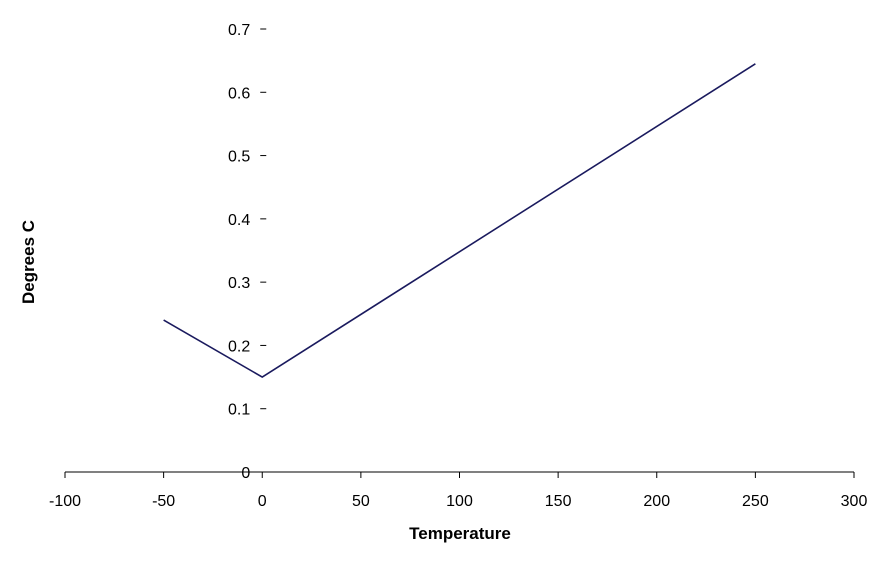 This screenshot has width=888, height=564. What do you see at coordinates (854, 501) in the screenshot?
I see `x-tick-label: 300` at bounding box center [854, 501].